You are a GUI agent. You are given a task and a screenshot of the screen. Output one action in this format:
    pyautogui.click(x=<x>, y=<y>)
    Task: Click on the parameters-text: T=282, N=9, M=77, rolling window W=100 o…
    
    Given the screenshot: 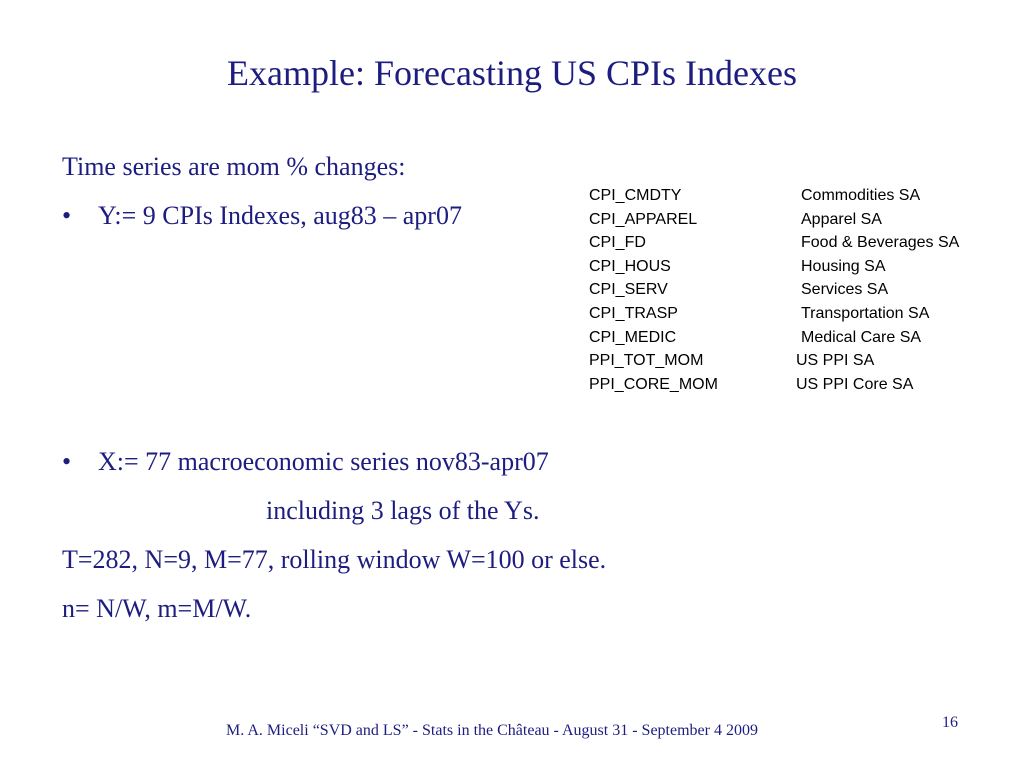 What is the action you would take?
    pyautogui.click(x=334, y=559)
    